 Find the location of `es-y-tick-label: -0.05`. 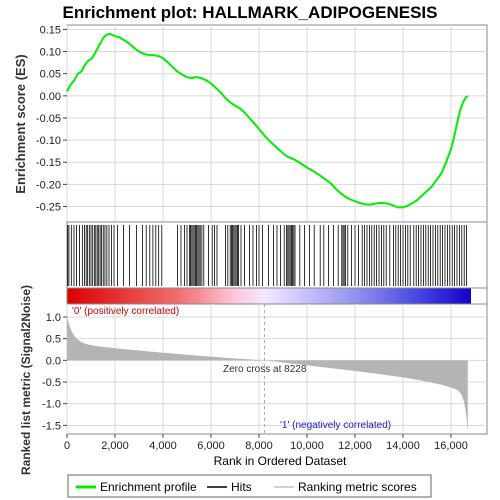

es-y-tick-label: -0.05 is located at coordinates (48, 119).